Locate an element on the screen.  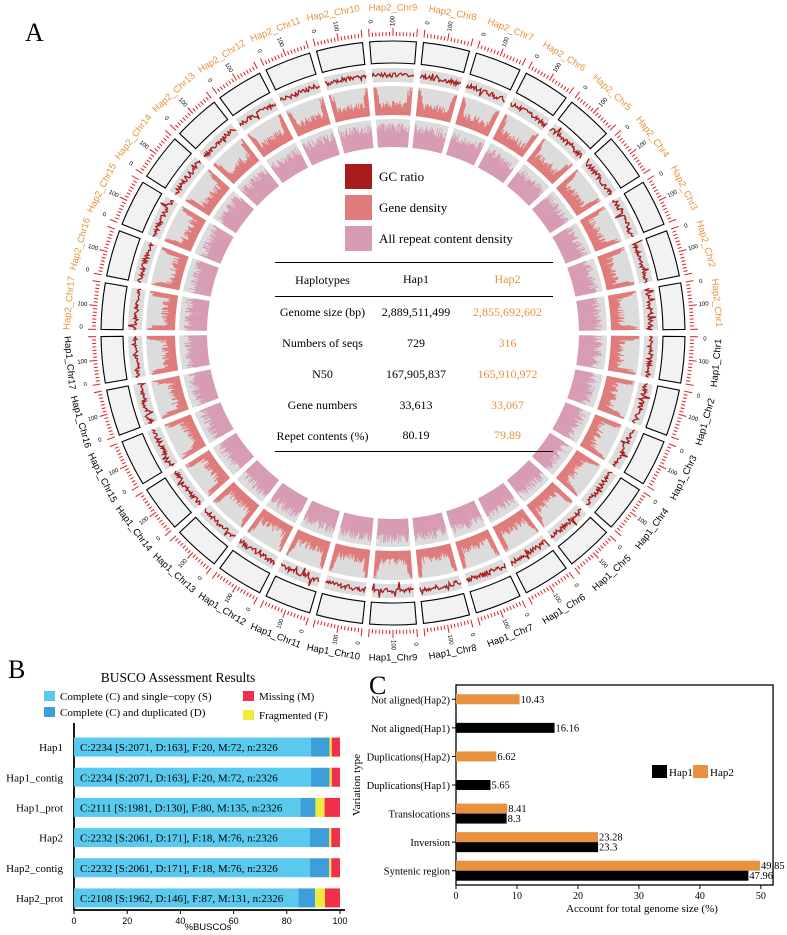
busco-legend-swatch is located at coordinates (248, 715).